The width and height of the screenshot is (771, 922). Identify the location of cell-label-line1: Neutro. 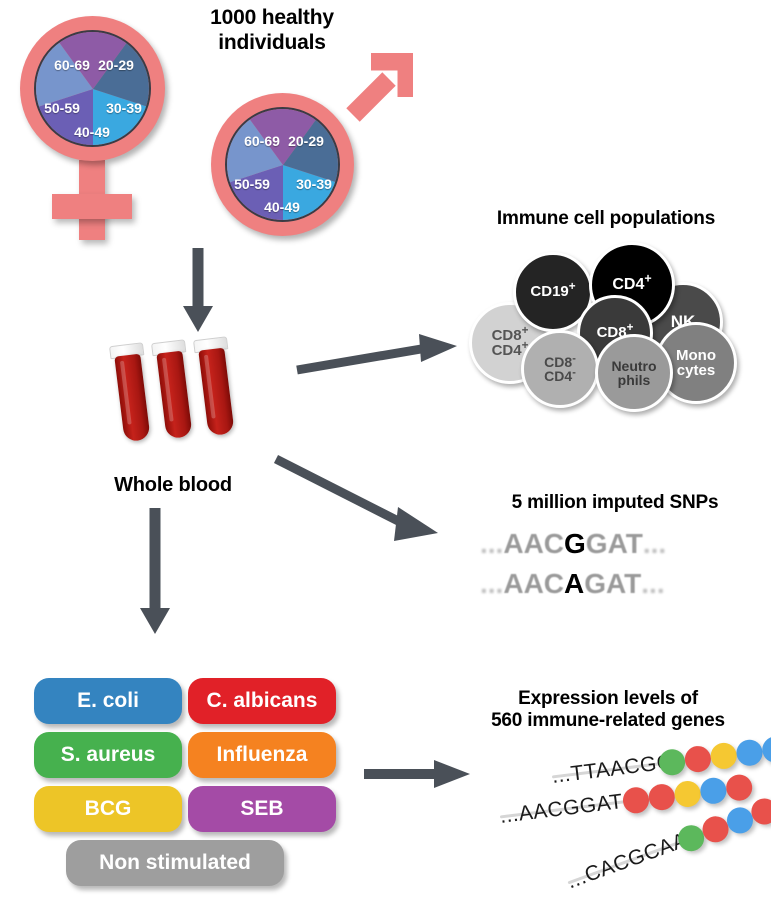
(634, 365).